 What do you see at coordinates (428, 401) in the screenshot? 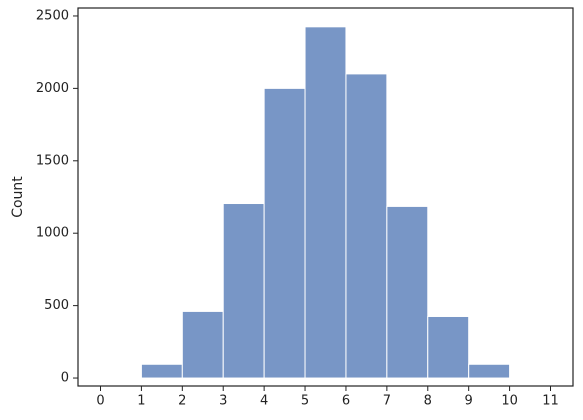
I see `x-tick-label: 8` at bounding box center [428, 401].